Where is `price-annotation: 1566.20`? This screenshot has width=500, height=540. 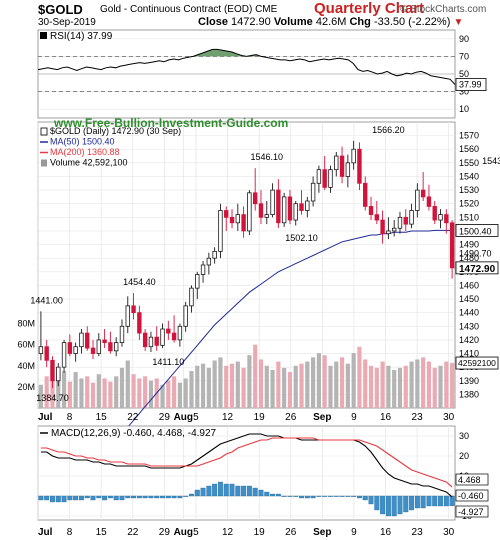
price-annotation: 1566.20 is located at coordinates (388, 130).